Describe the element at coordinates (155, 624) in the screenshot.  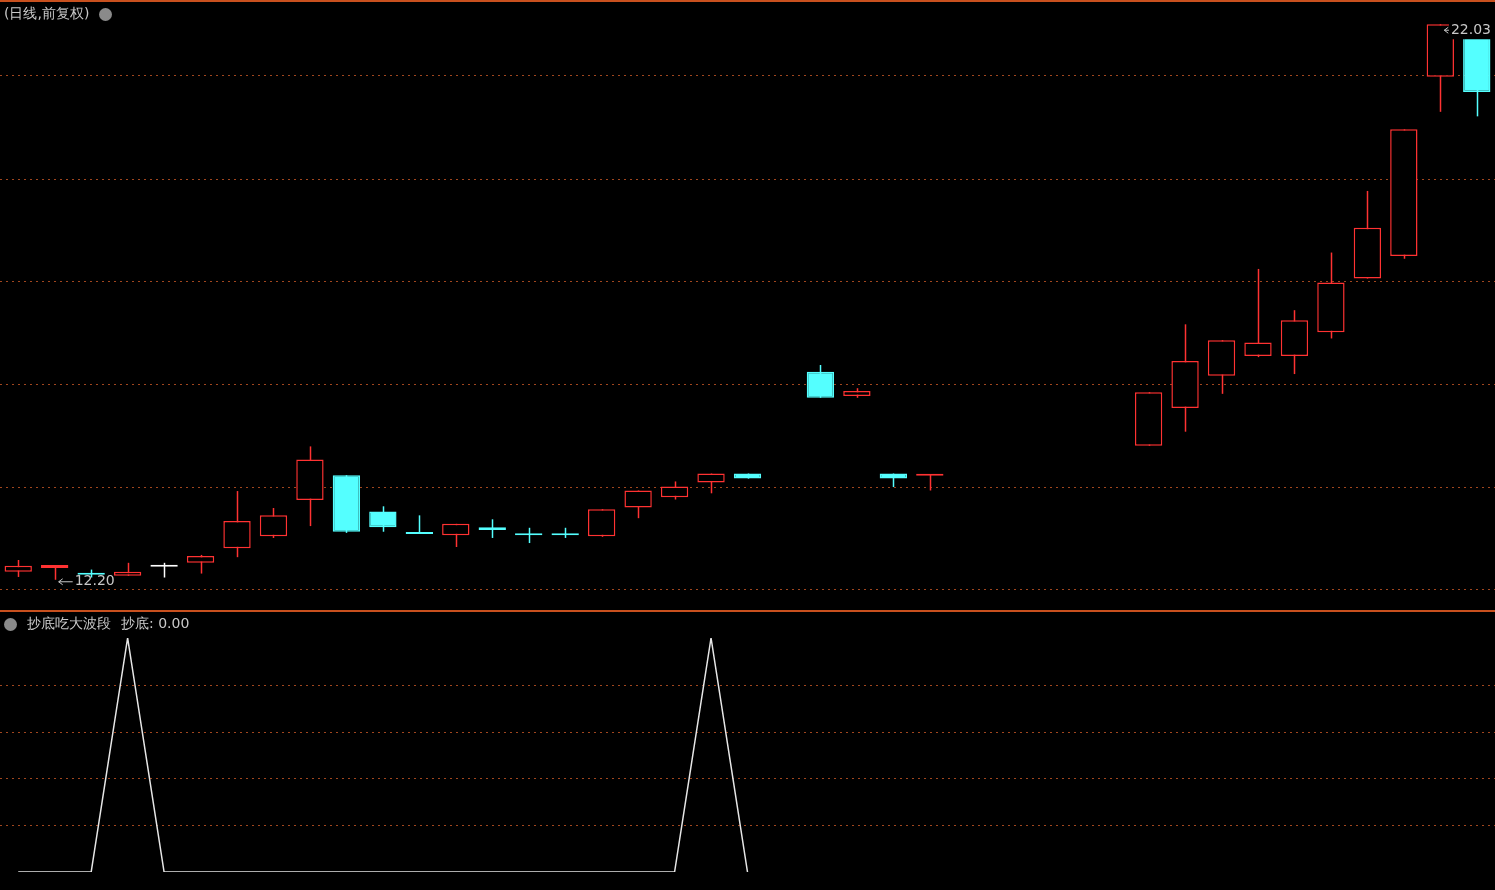
I see `text: 抄底: 0.00` at that location.